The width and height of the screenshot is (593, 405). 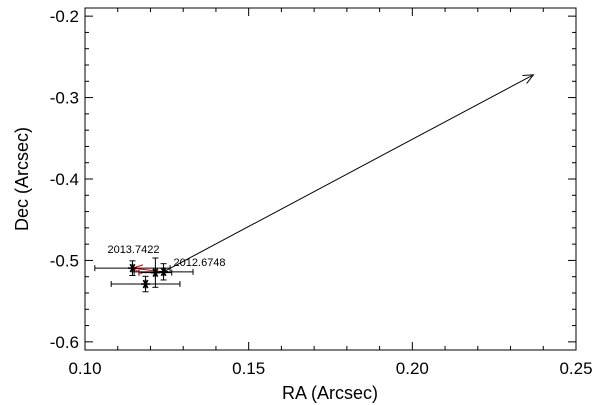 What do you see at coordinates (575, 368) in the screenshot?
I see `x-tick-label: 0.25` at bounding box center [575, 368].